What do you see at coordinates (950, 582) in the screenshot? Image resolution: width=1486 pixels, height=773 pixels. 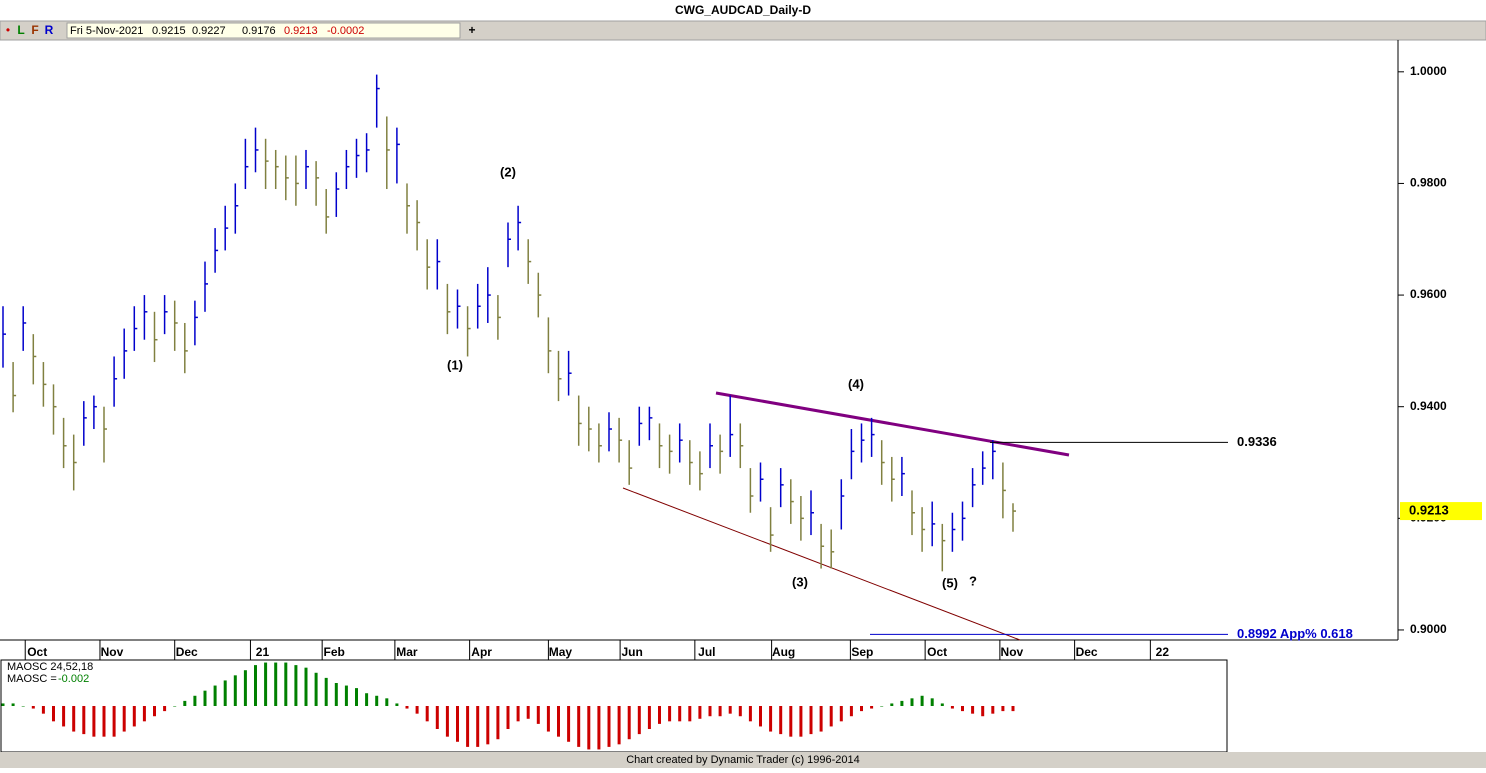 I see `wave-label: (5)` at bounding box center [950, 582].